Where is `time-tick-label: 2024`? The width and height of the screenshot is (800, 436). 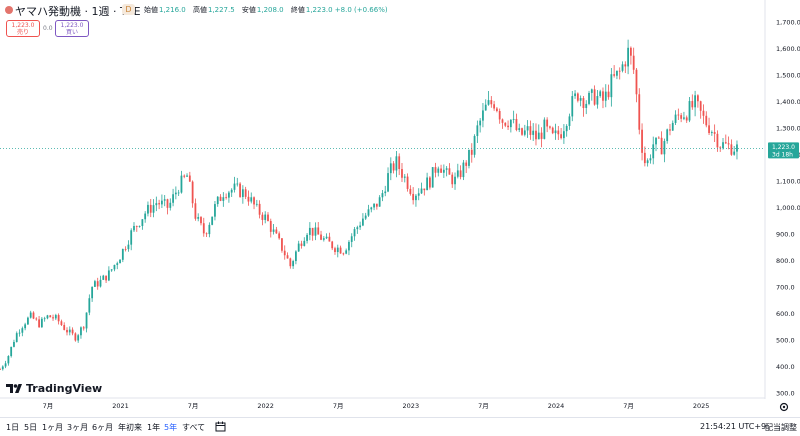 time-tick-label: 2024 is located at coordinates (556, 406).